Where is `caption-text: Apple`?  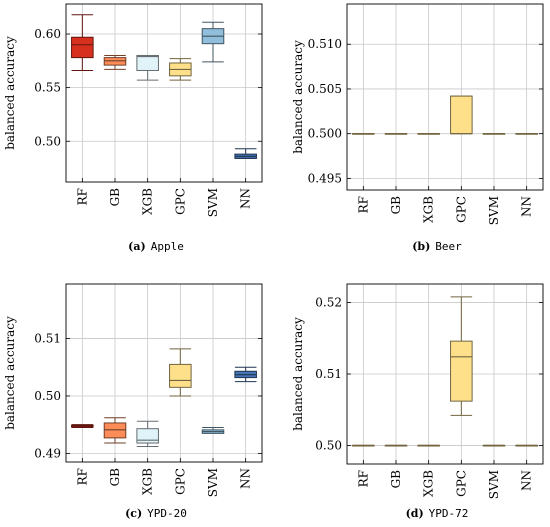
caption-text: Apple is located at coordinates (167, 246).